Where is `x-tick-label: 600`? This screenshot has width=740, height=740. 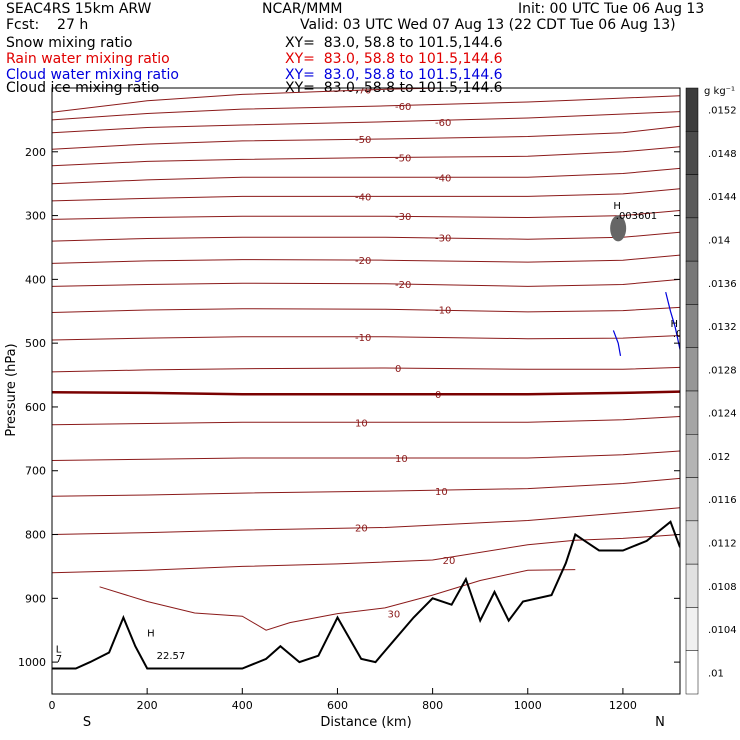
x-tick-label: 600 is located at coordinates (337, 705).